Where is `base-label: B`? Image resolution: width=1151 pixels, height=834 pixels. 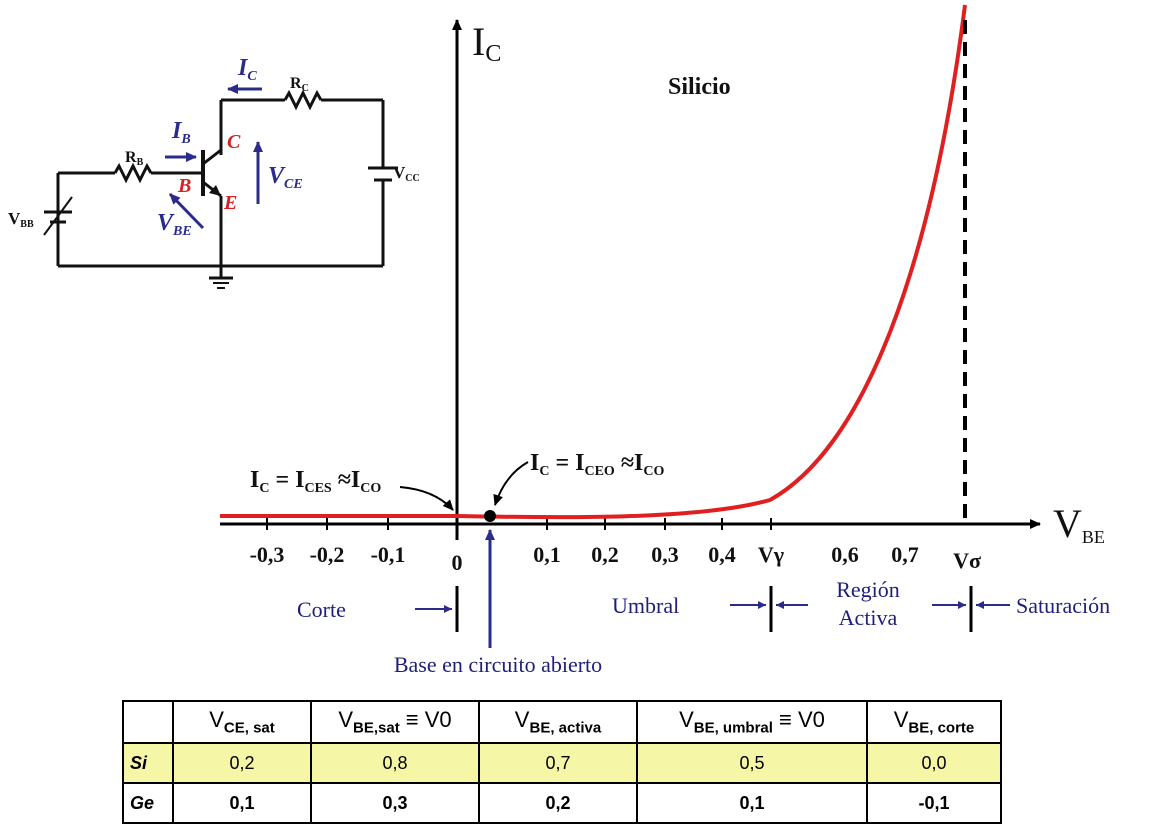
base-label: B is located at coordinates (184, 186).